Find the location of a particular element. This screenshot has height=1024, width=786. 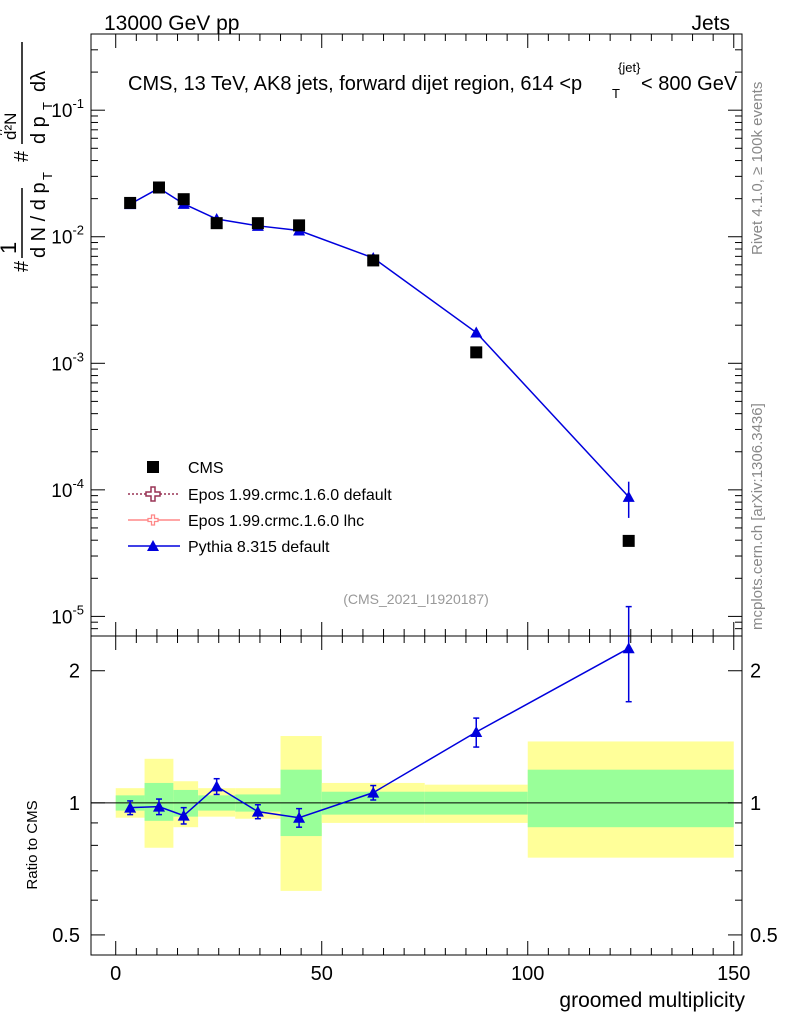

svg-text: 1 is located at coordinates (10, 248).